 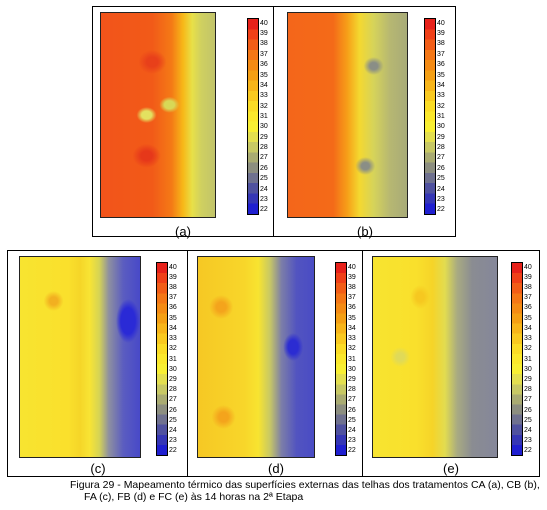 I want to click on colorbar-ticks-a: 40 39 38 37 36 35 34 33 32 31 30 29 28 27 26 25 24 23 22, so click(x=267, y=116).